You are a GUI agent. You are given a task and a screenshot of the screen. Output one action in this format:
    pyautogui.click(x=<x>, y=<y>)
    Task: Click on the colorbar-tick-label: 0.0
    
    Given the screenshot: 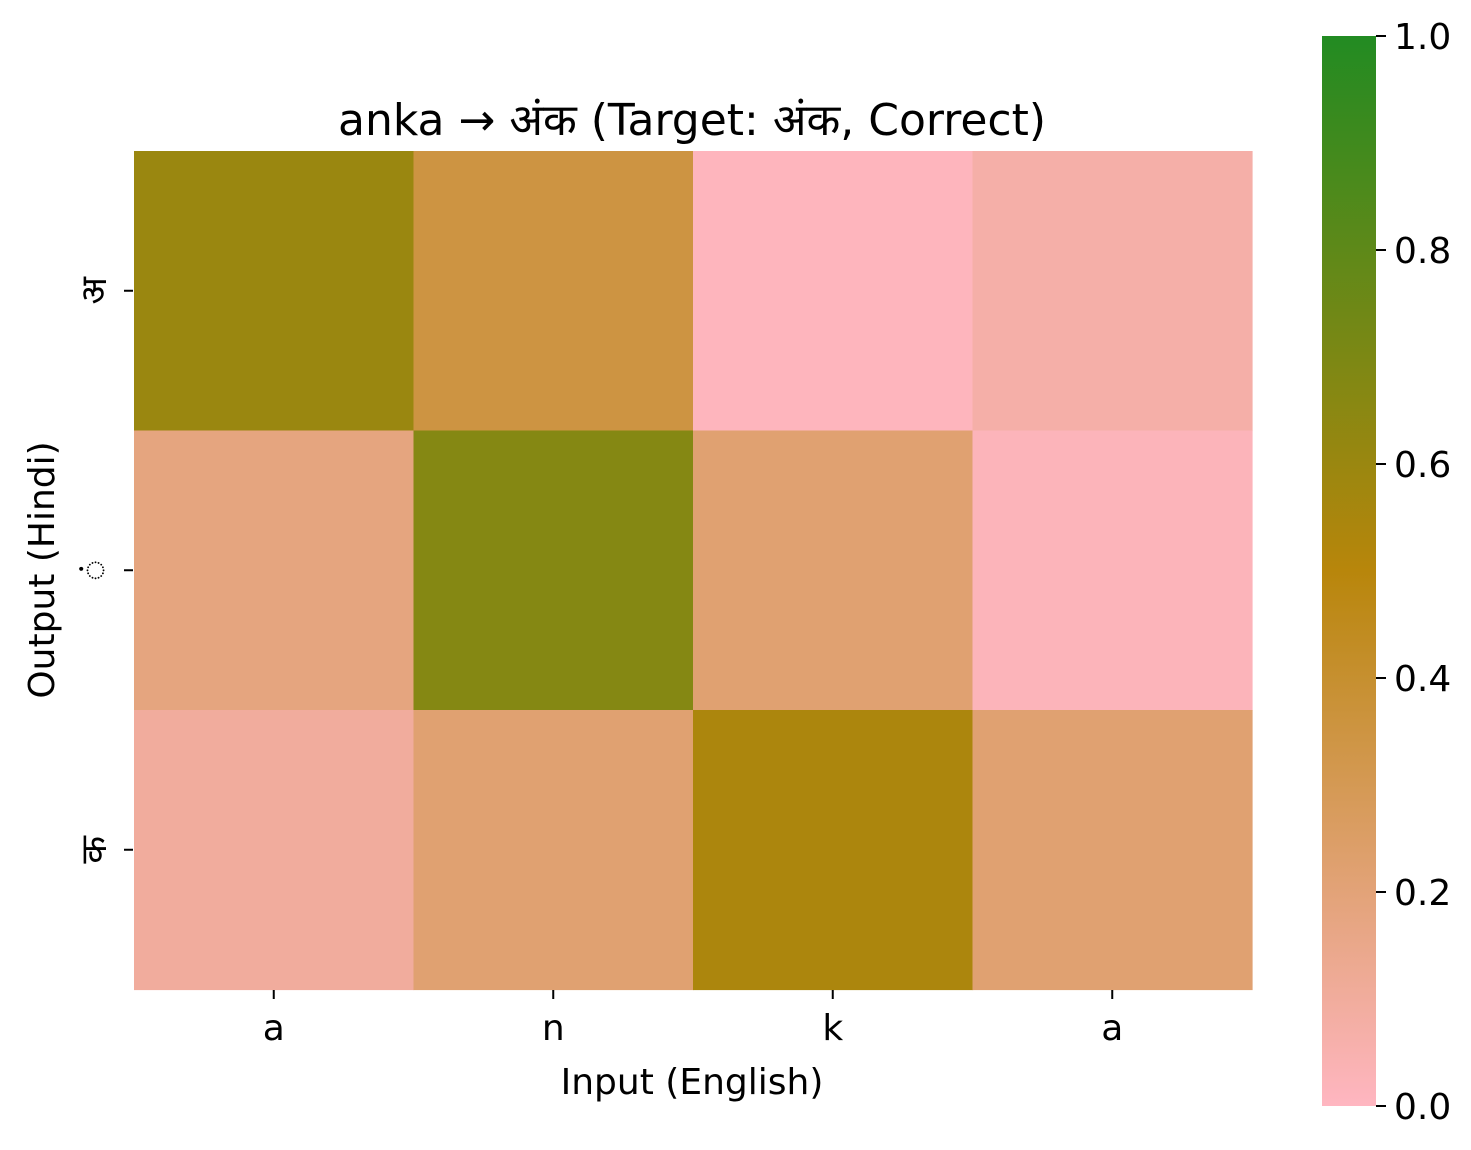 What is the action you would take?
    pyautogui.click(x=1422, y=1107)
    